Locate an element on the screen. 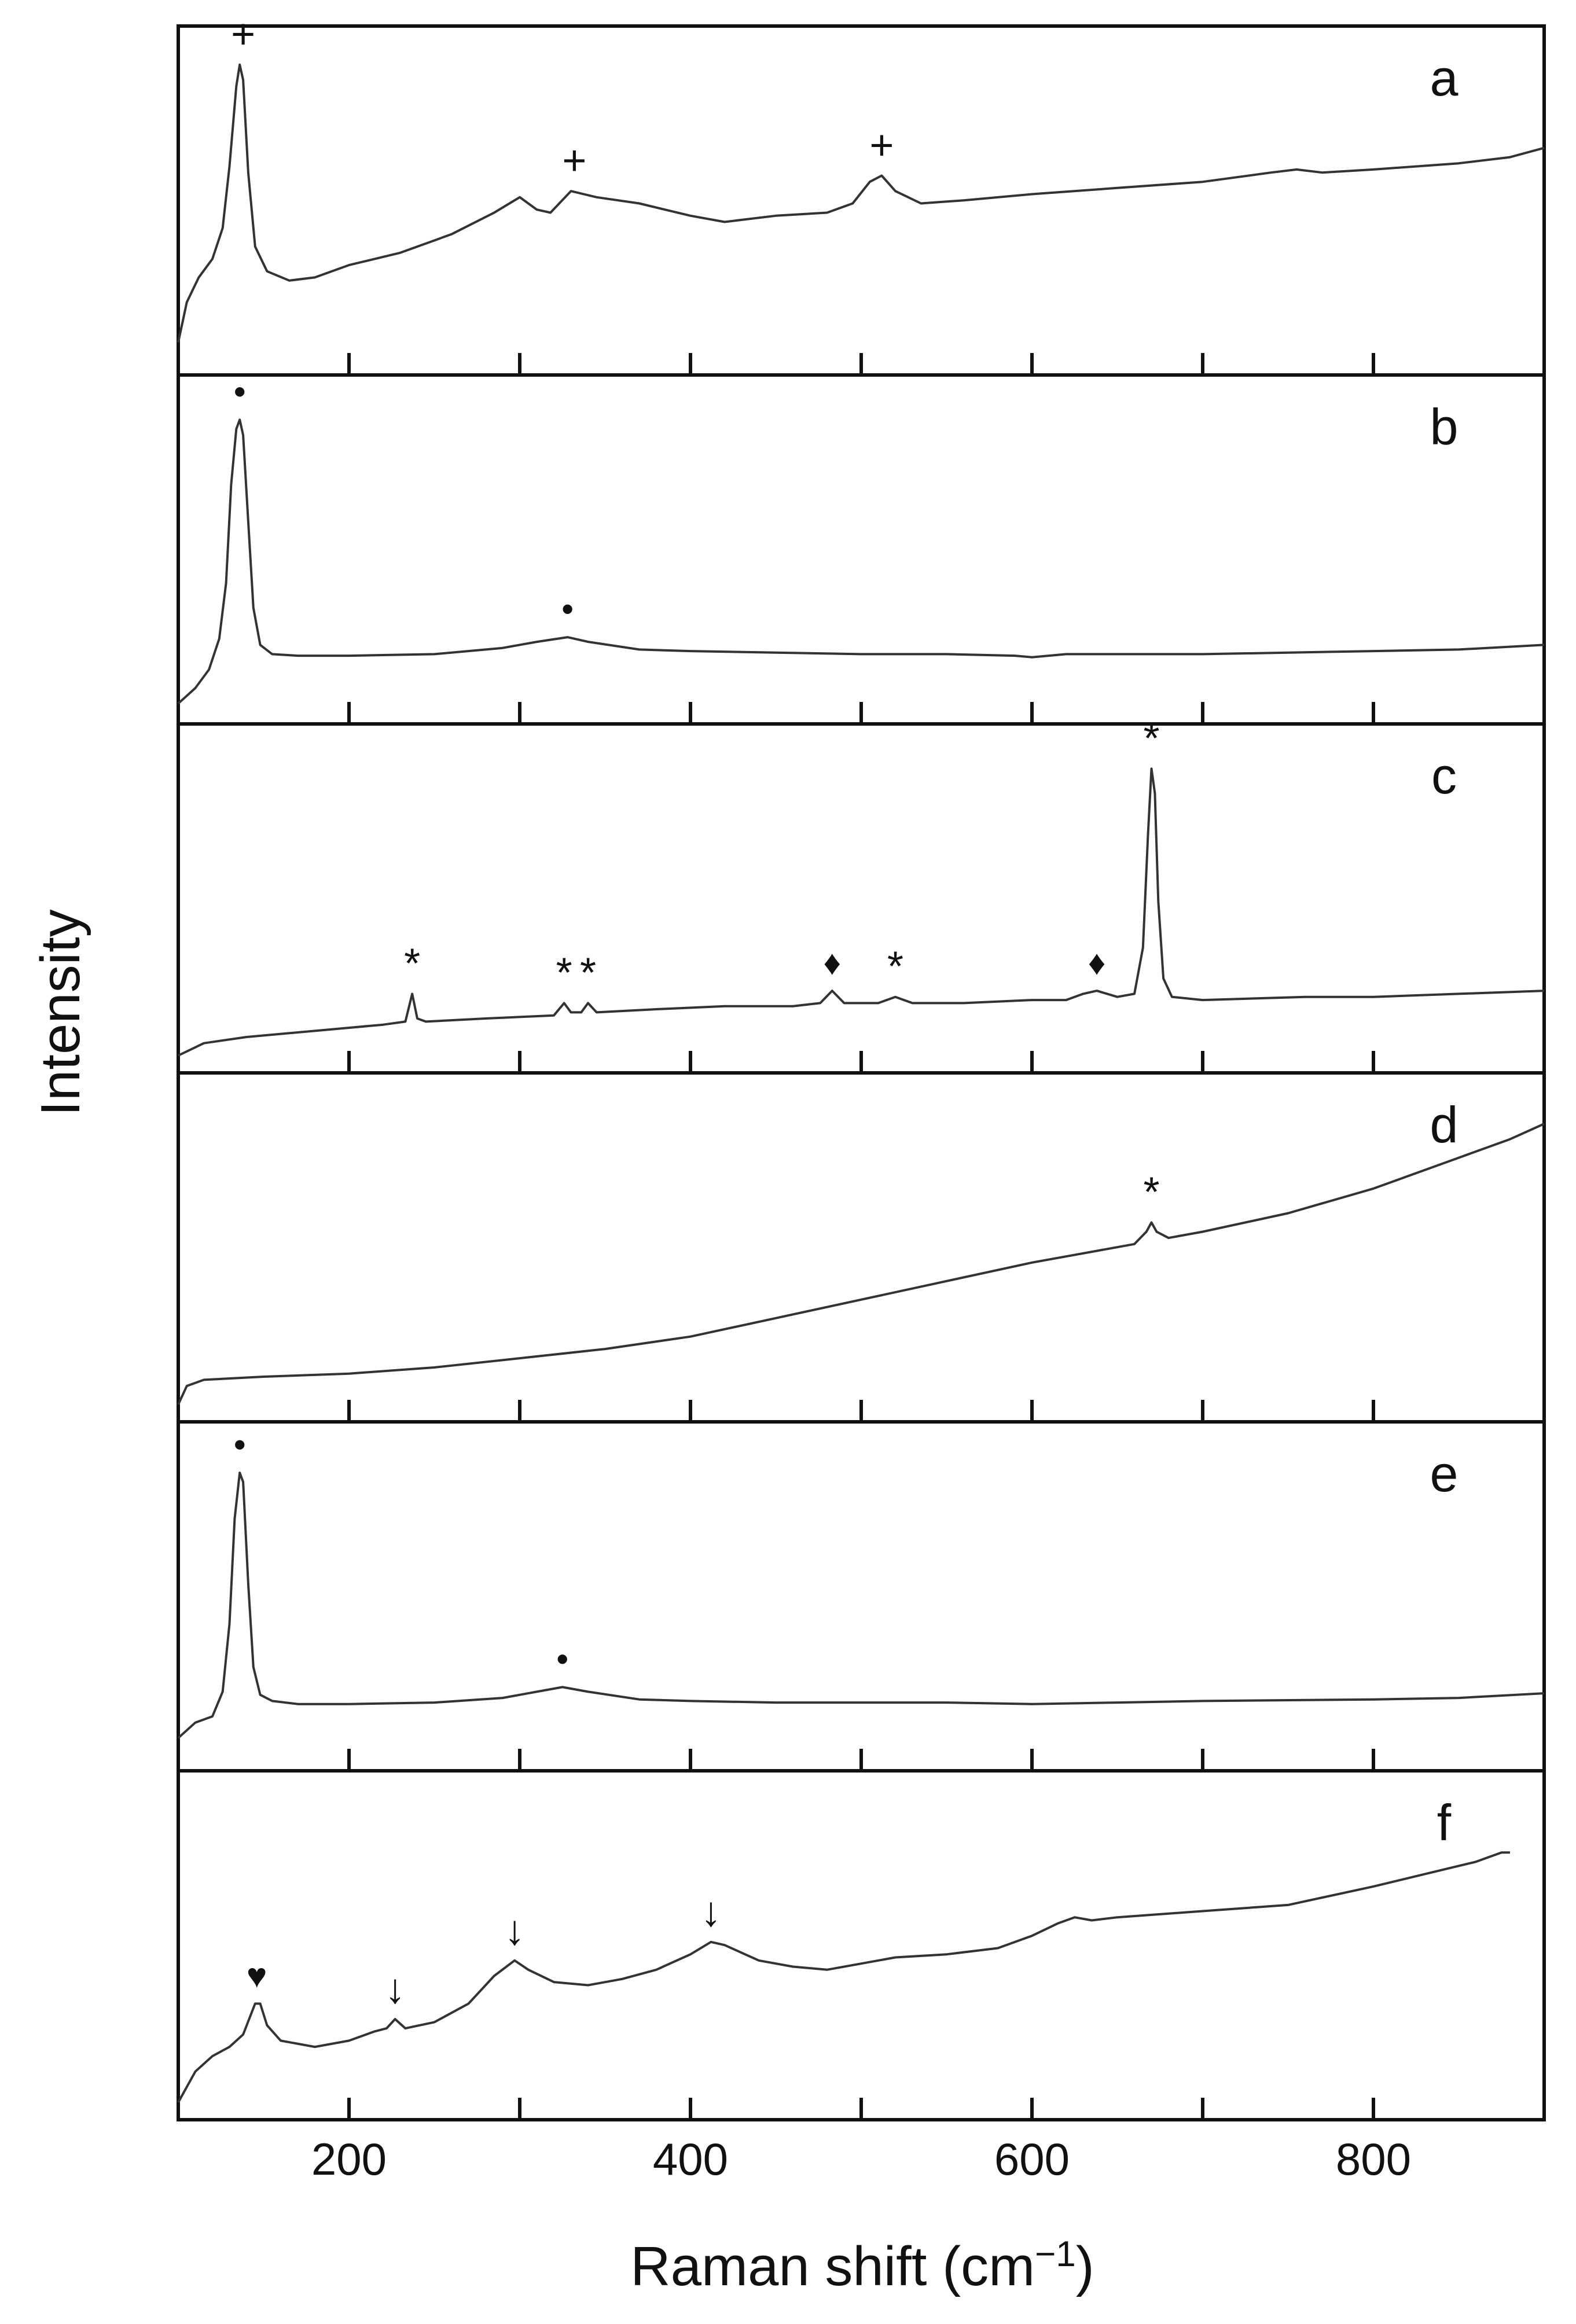 Image resolution: width=1576 pixels, height=2324 pixels. spectrum-line-f is located at coordinates (843, 1977).